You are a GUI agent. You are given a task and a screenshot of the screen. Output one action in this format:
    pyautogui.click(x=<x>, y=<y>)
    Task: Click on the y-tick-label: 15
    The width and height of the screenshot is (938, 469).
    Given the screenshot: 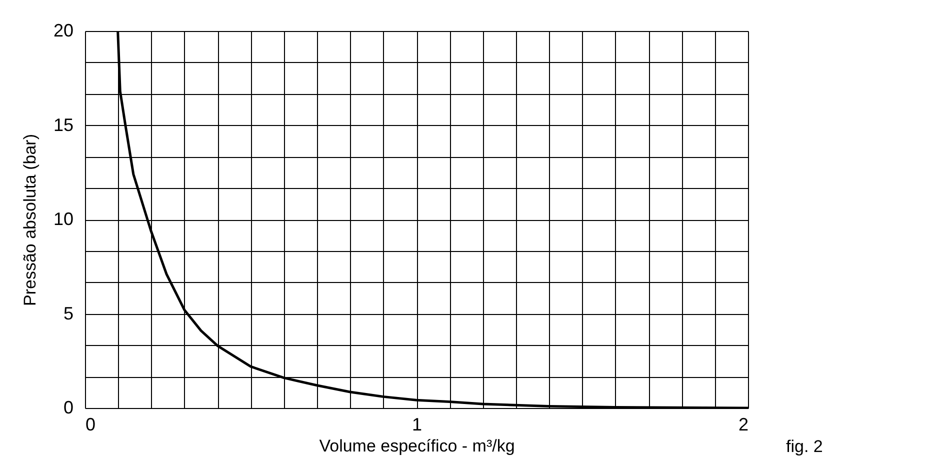 What is the action you would take?
    pyautogui.click(x=63, y=124)
    